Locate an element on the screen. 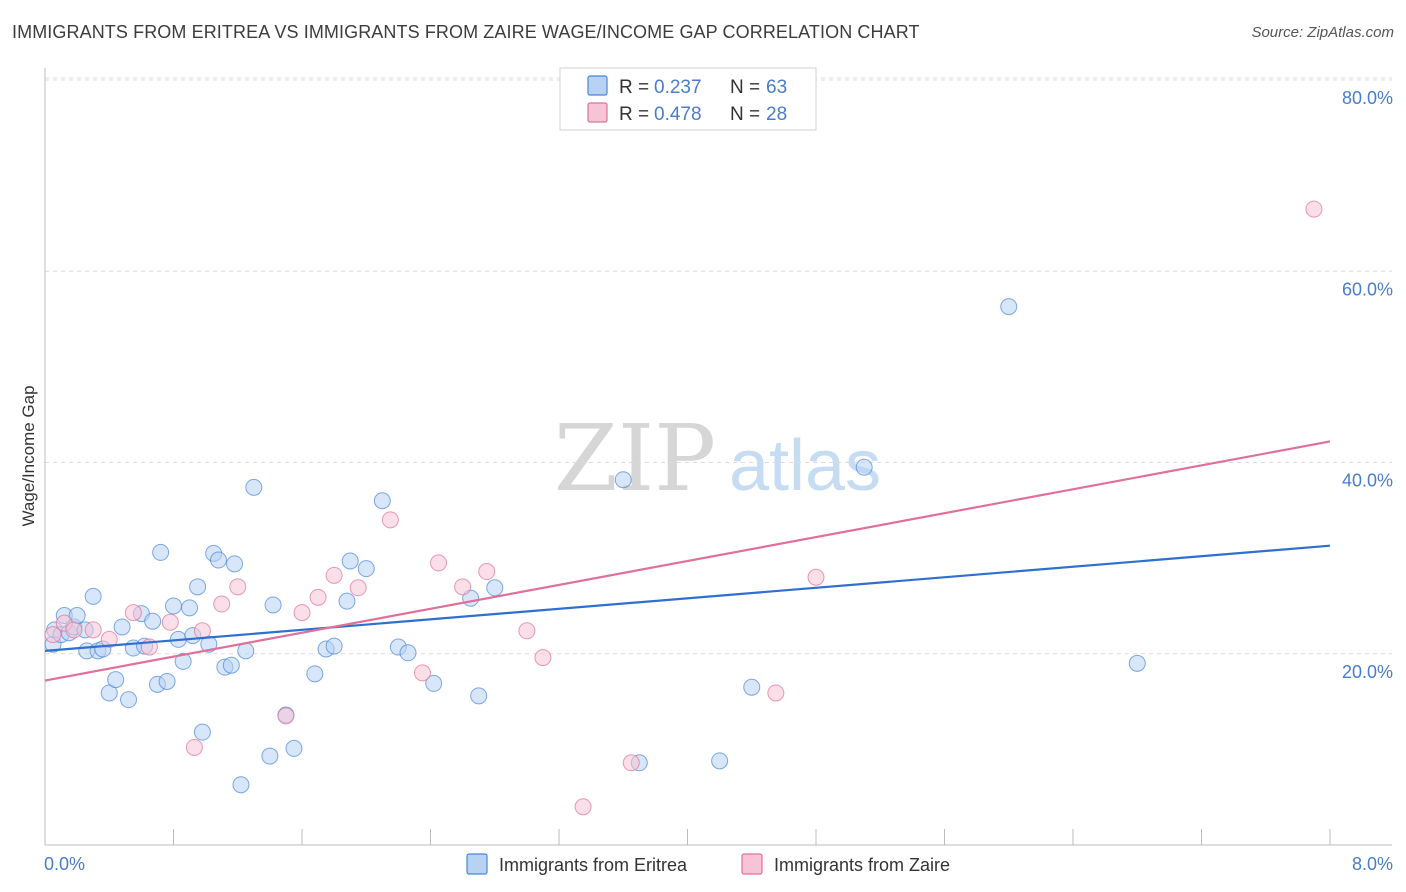 The width and height of the screenshot is (1406, 892). stats-legend: R = 0.237 N = 63 R = 0.478 N = 28 is located at coordinates (688, 99).